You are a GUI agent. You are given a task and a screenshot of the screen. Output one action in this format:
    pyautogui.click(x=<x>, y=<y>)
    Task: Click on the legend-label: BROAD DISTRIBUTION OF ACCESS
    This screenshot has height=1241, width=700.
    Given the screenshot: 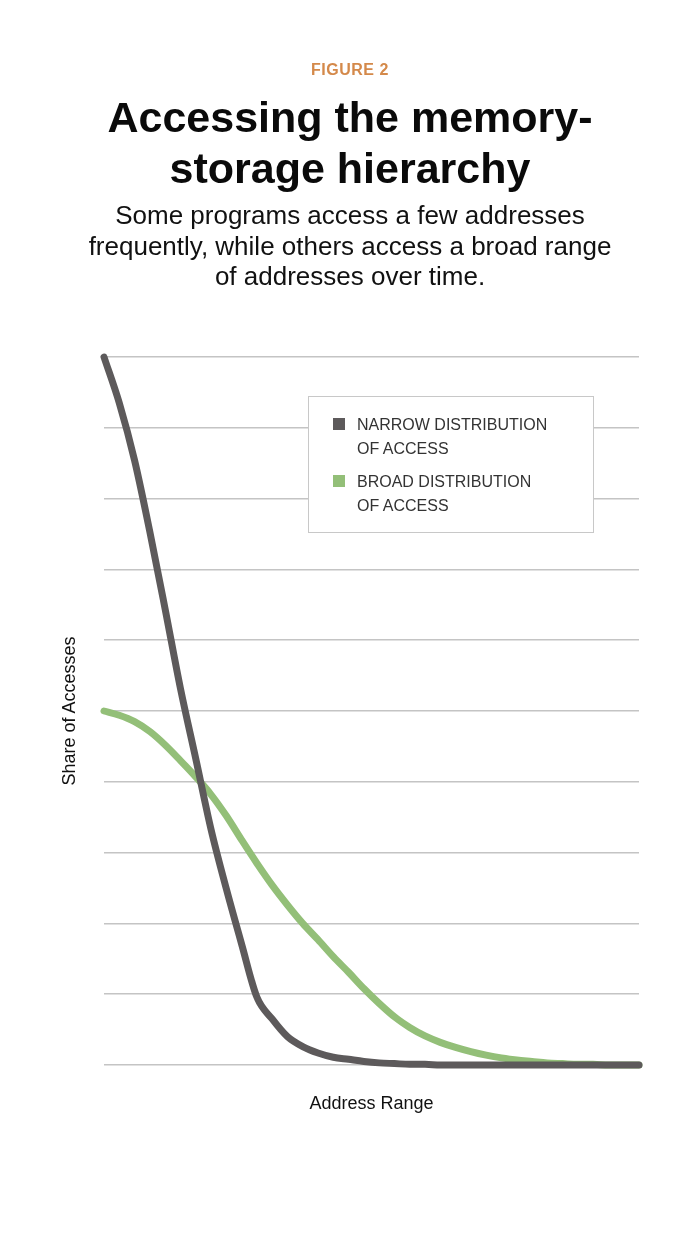 What is the action you would take?
    pyautogui.click(x=445, y=494)
    